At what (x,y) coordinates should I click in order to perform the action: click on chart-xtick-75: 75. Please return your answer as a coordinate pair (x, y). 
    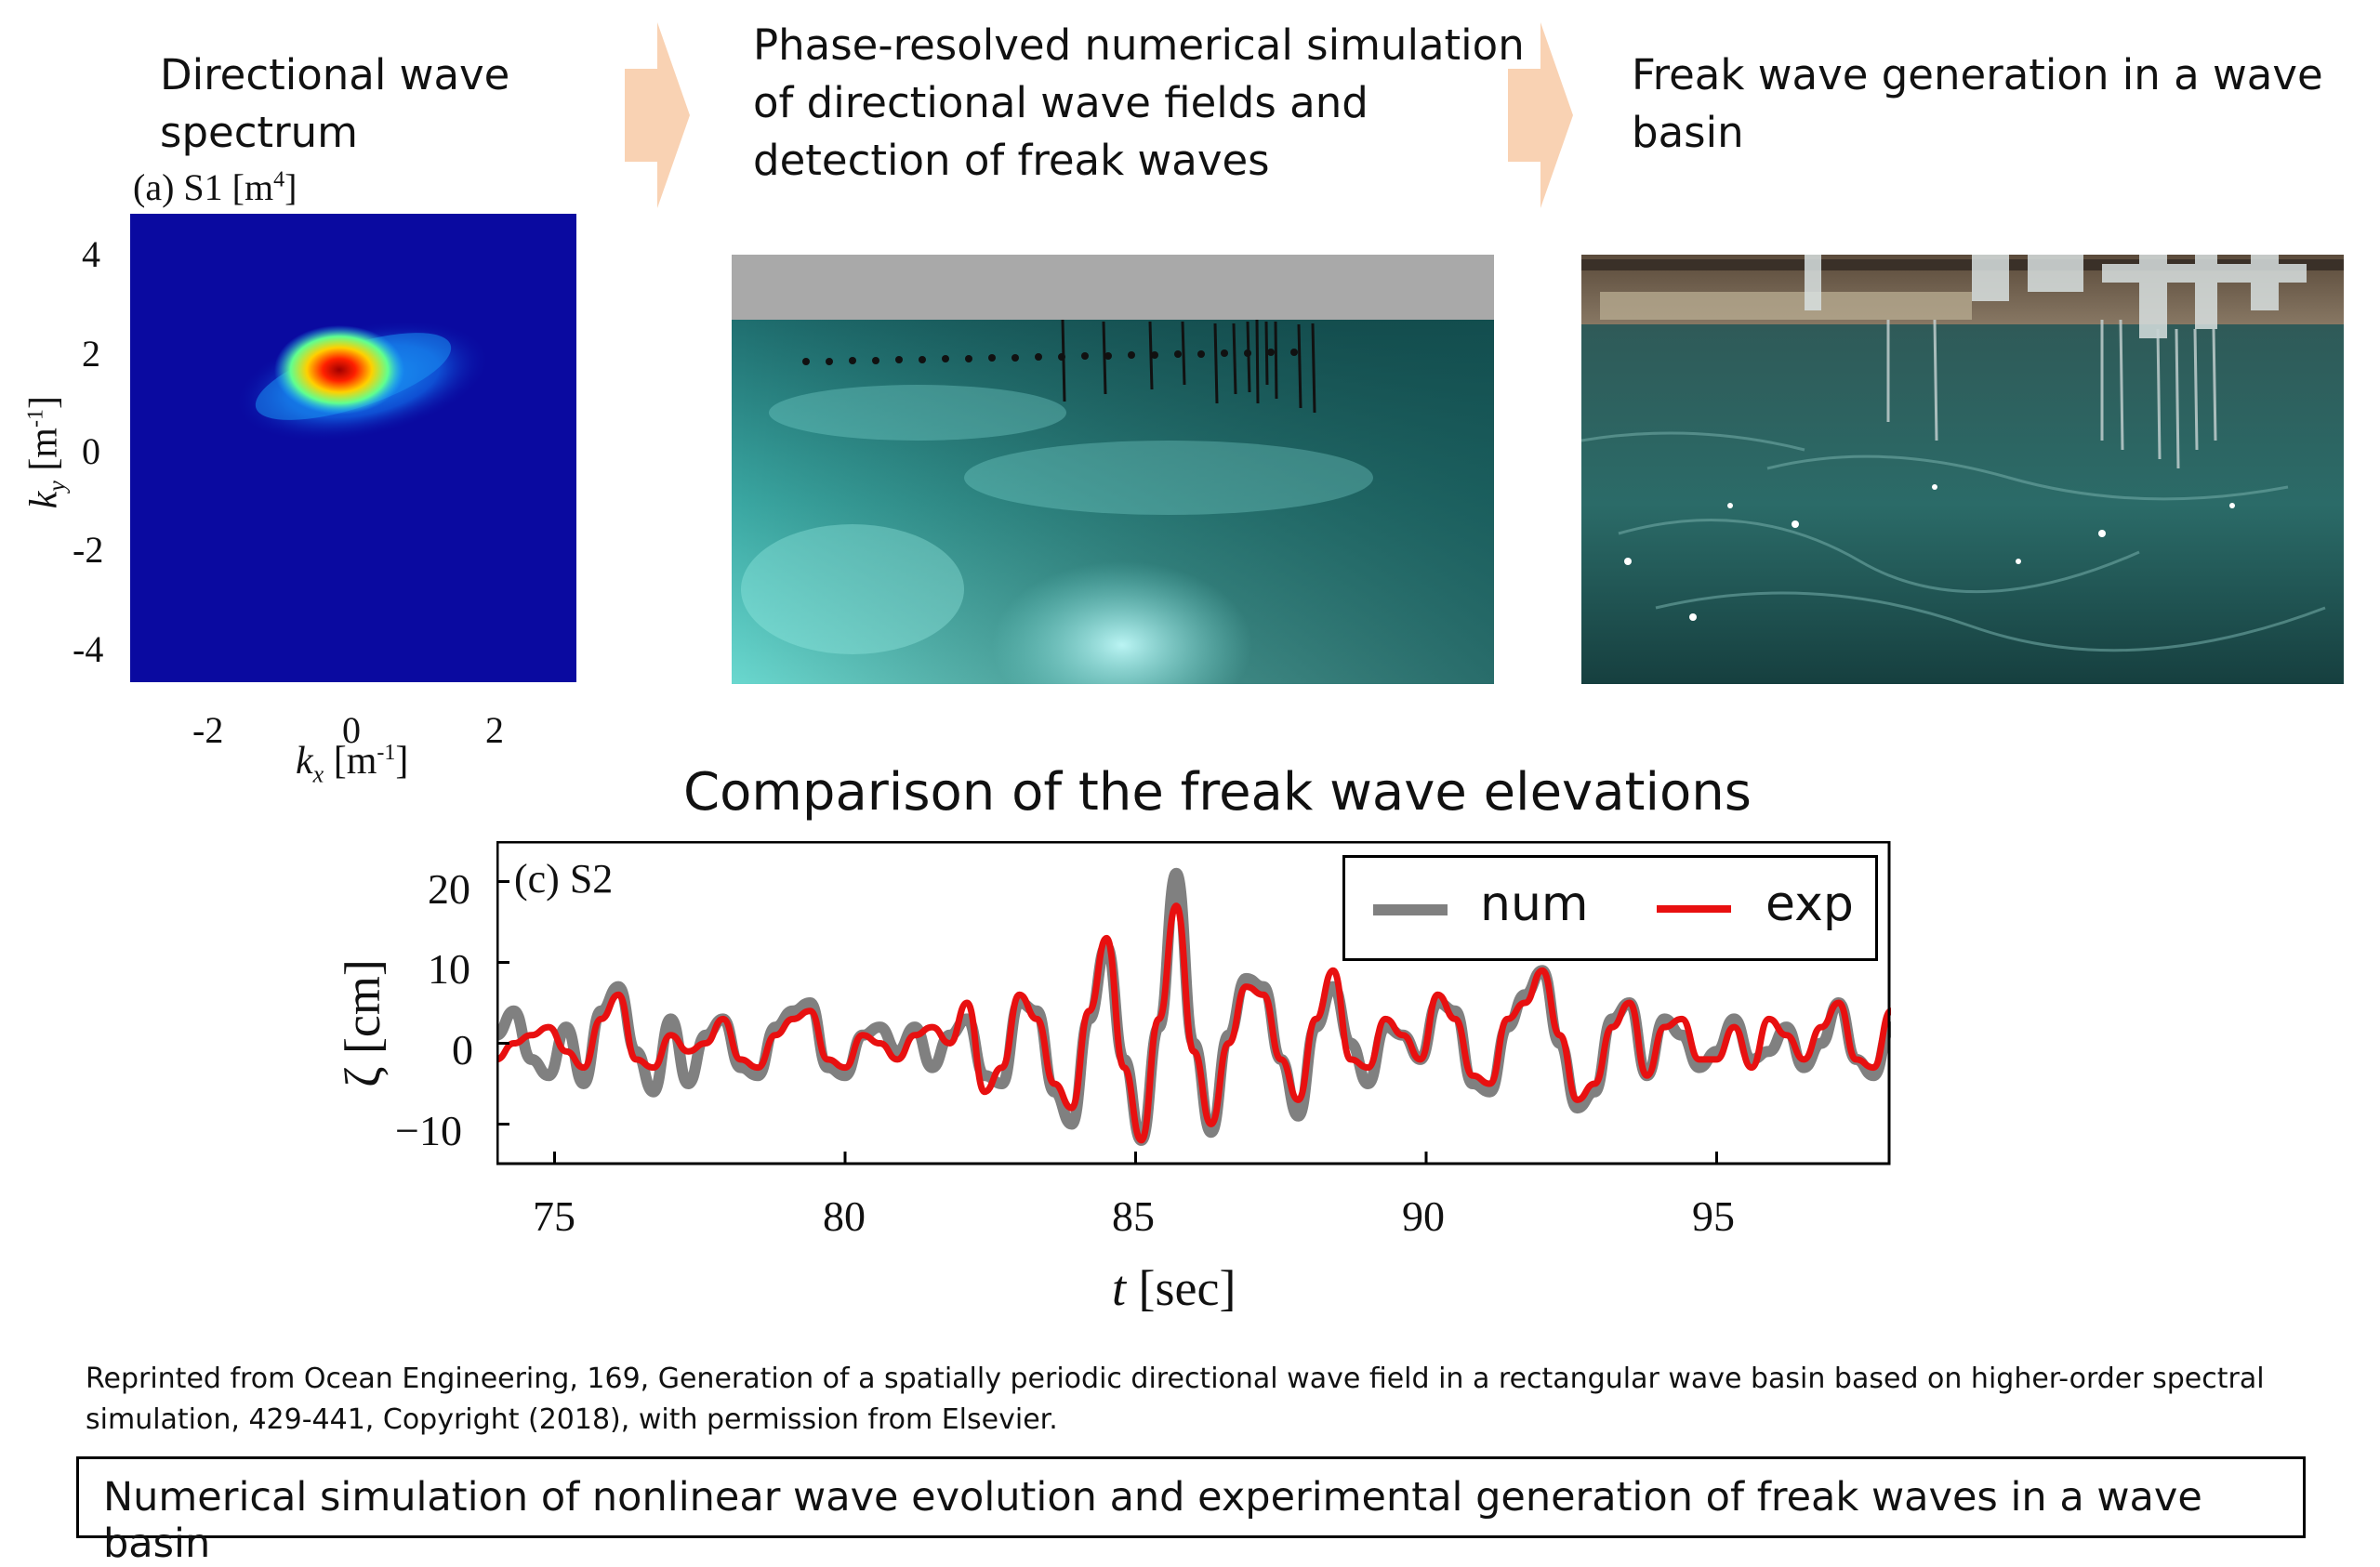
    Looking at the image, I should click on (554, 1216).